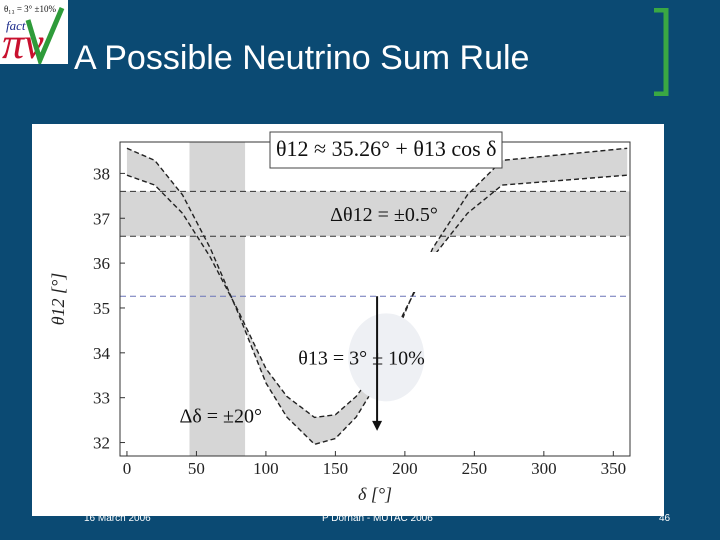 The height and width of the screenshot is (540, 720). I want to click on y-tick-label: 32, so click(101, 443).